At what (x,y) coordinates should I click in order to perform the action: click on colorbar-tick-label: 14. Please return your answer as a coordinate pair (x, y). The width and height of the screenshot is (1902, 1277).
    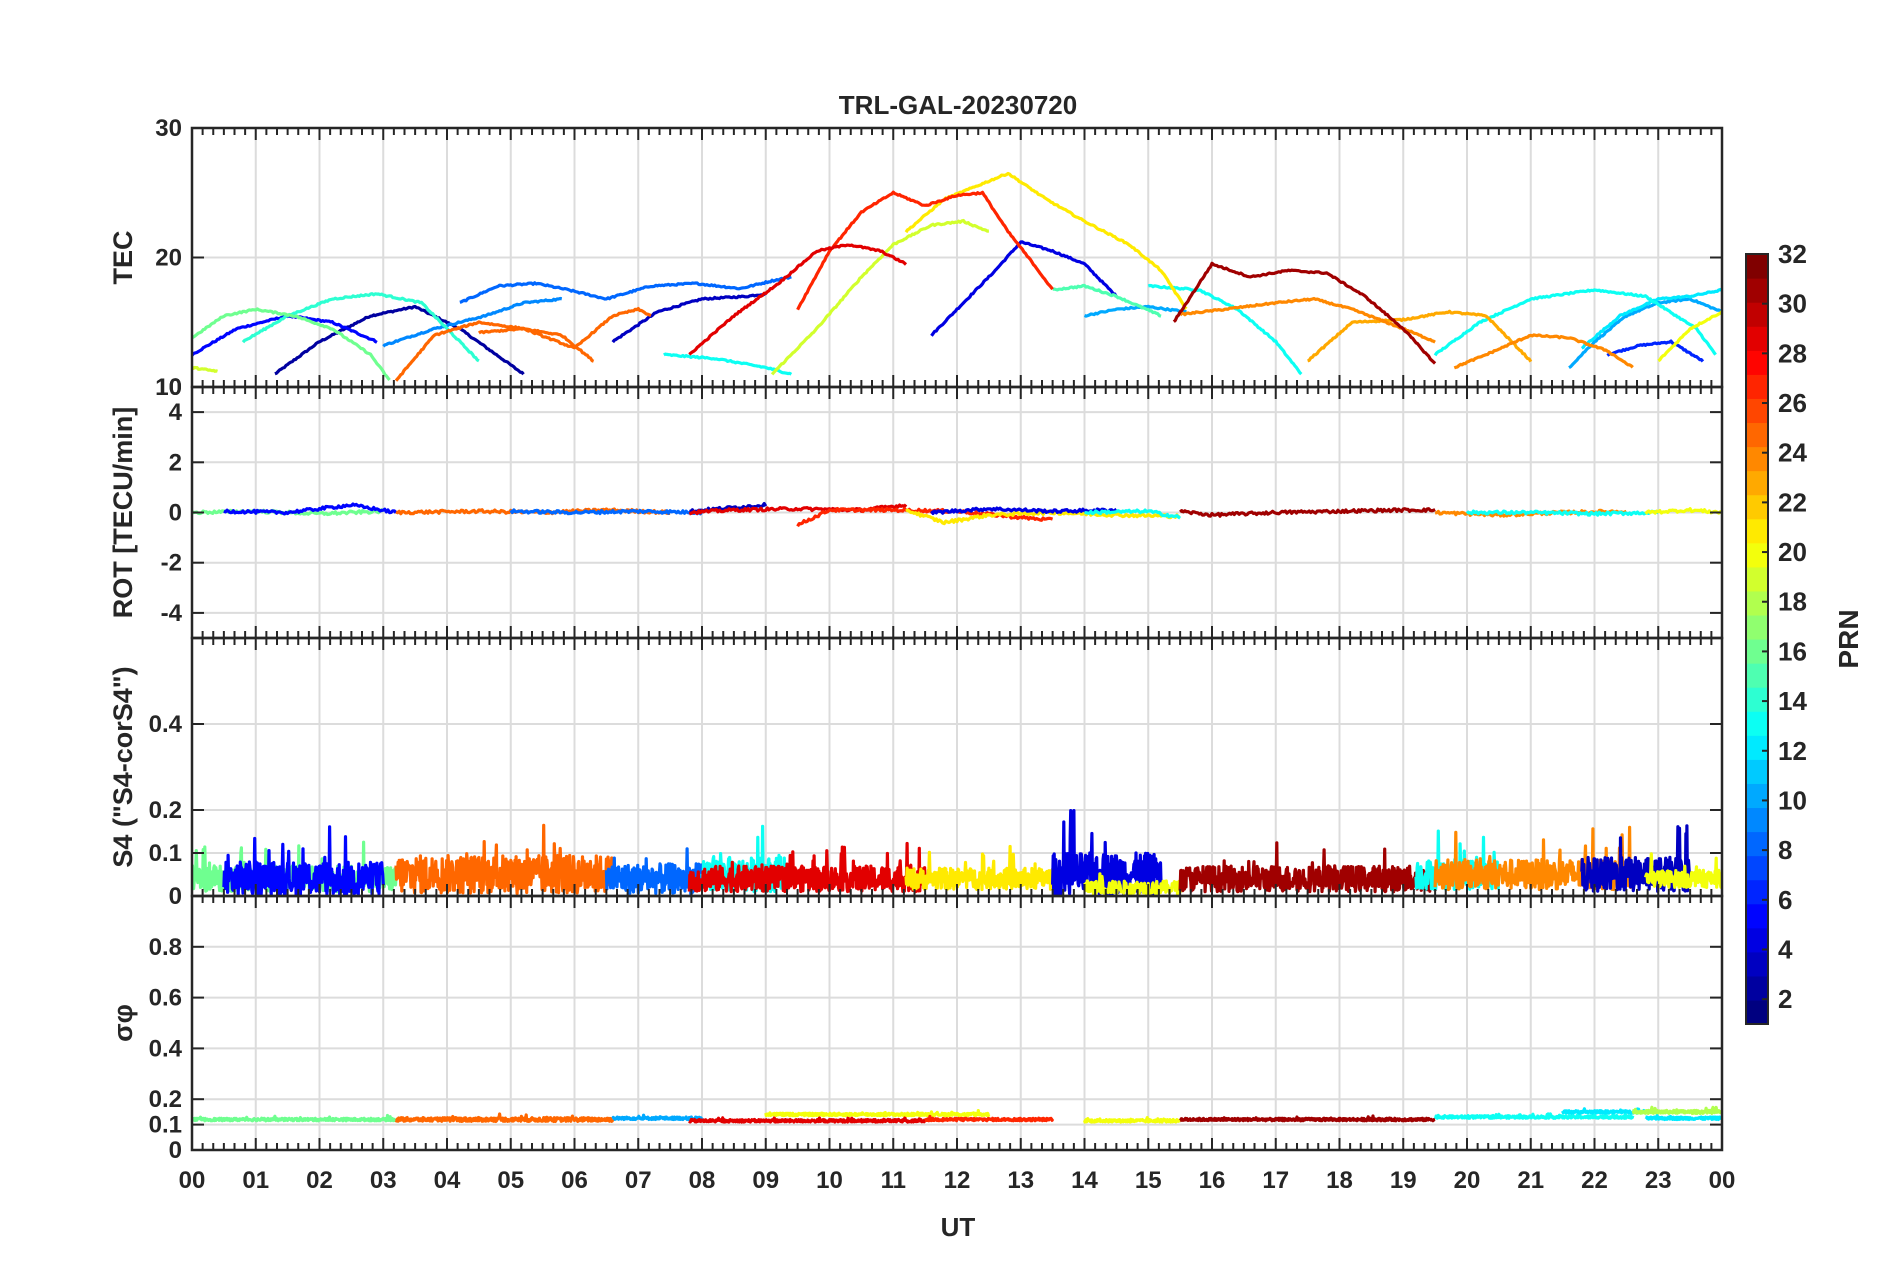
    Looking at the image, I should click on (1792, 701).